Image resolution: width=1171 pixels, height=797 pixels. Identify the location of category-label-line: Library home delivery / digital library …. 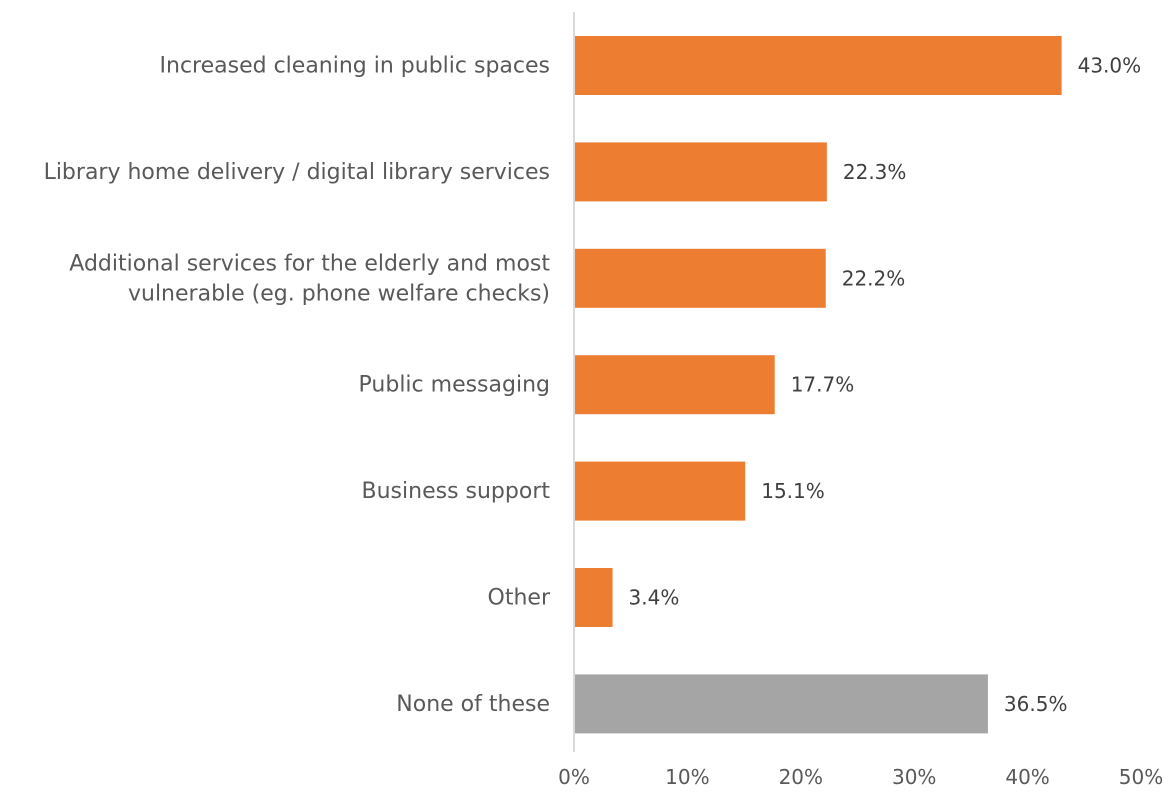
(297, 171).